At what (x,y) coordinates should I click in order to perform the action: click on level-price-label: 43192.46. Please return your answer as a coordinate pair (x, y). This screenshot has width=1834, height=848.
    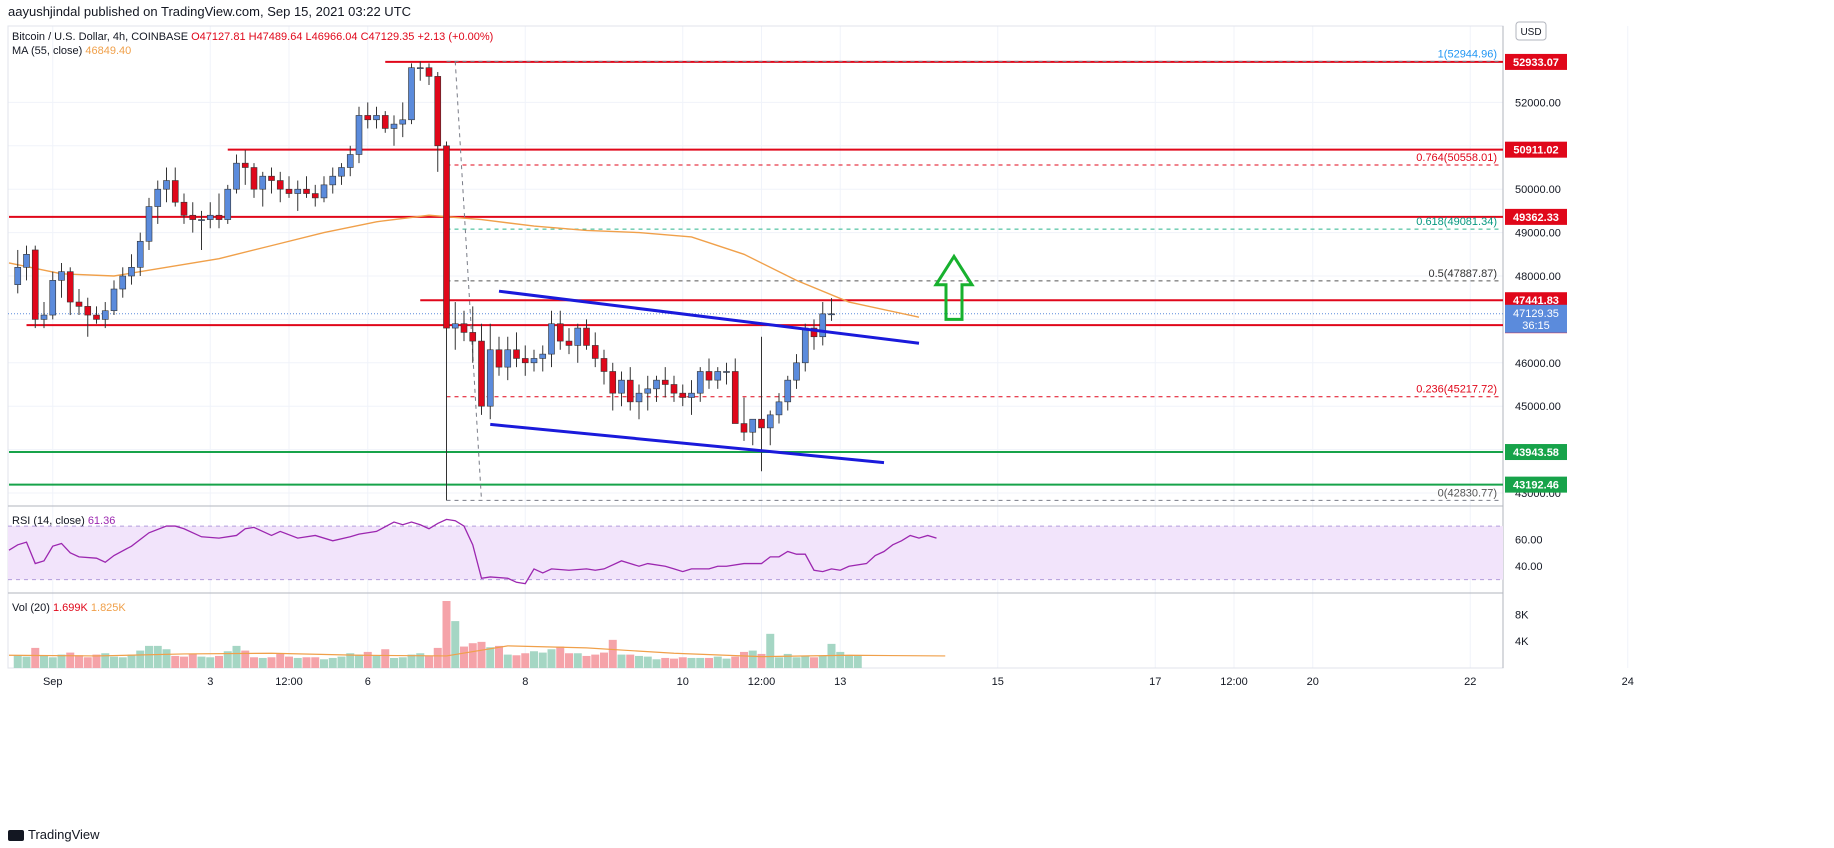
    Looking at the image, I should click on (1536, 486).